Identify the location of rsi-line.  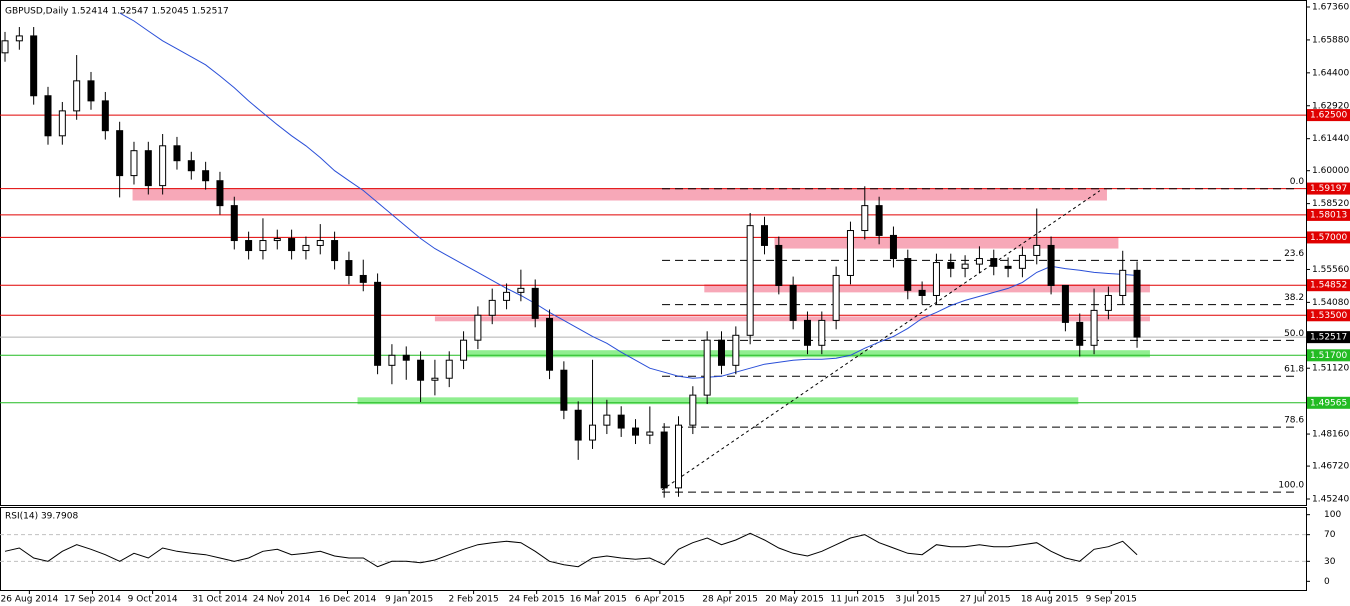
(571, 550).